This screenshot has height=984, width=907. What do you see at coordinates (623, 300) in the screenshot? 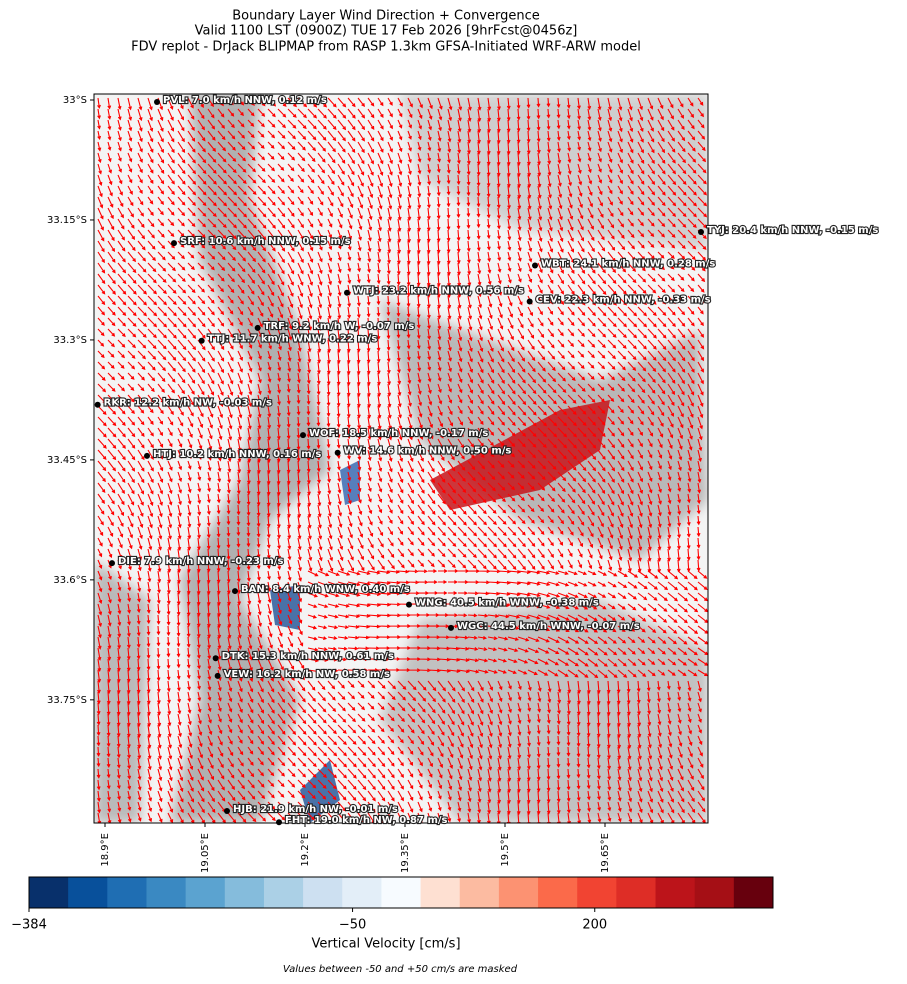
I see `station-label: CEV: 22.3 km/h NNW, -0.33 m/s` at bounding box center [623, 300].